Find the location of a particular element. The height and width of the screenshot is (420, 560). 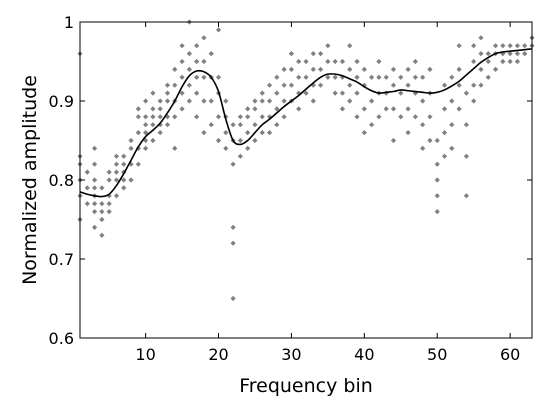

y-tick-label: 0.9 is located at coordinates (61, 101).